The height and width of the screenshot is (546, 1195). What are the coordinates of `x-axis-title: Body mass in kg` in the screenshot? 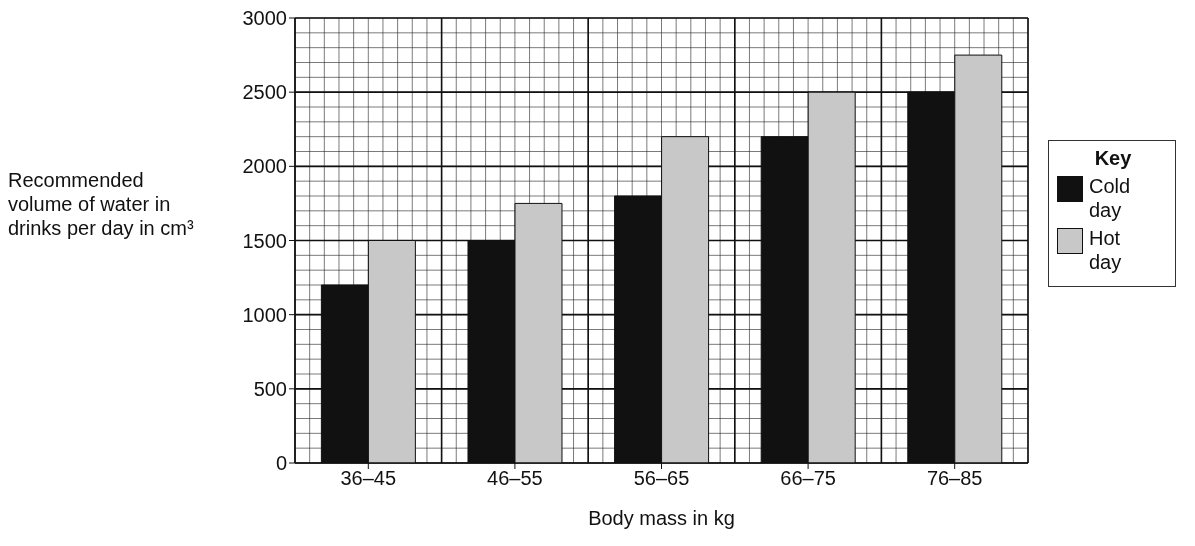 It's located at (661, 518).